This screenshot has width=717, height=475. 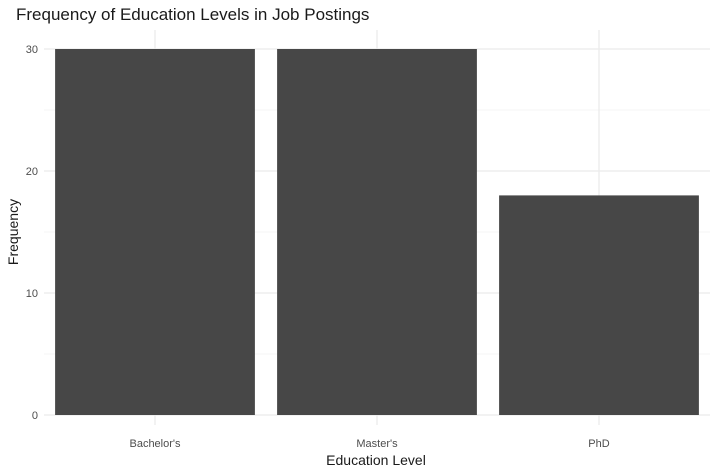 I want to click on x-axis-ticks: Bachelor's Master's PhD, so click(x=369, y=444).